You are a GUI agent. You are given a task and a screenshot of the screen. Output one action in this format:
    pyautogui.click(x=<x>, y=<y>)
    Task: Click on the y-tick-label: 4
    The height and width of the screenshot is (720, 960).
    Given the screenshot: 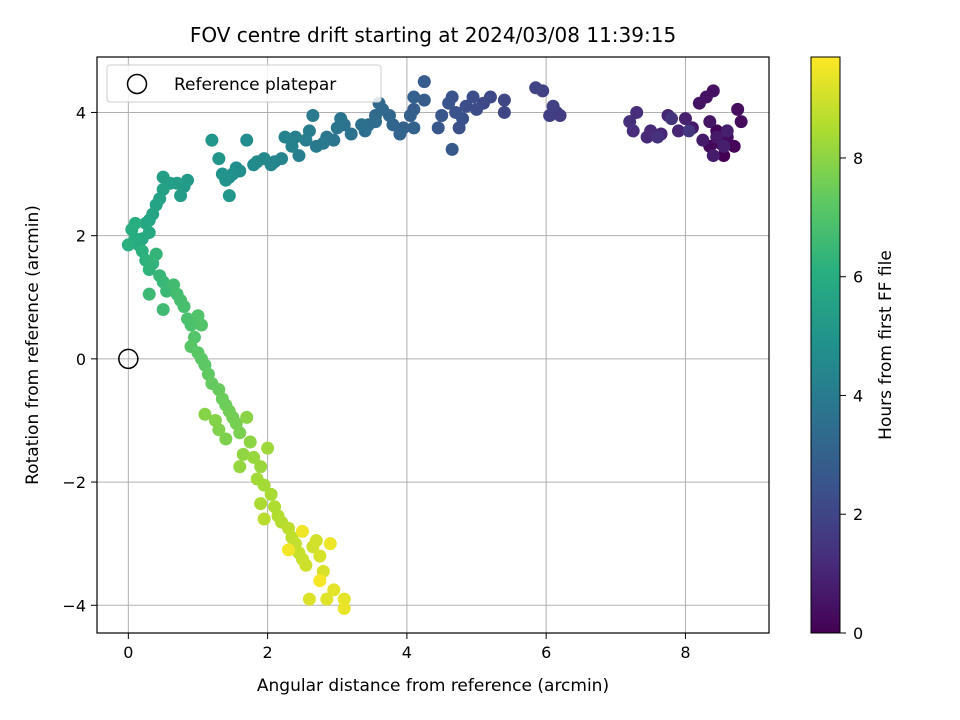 What is the action you would take?
    pyautogui.click(x=81, y=112)
    